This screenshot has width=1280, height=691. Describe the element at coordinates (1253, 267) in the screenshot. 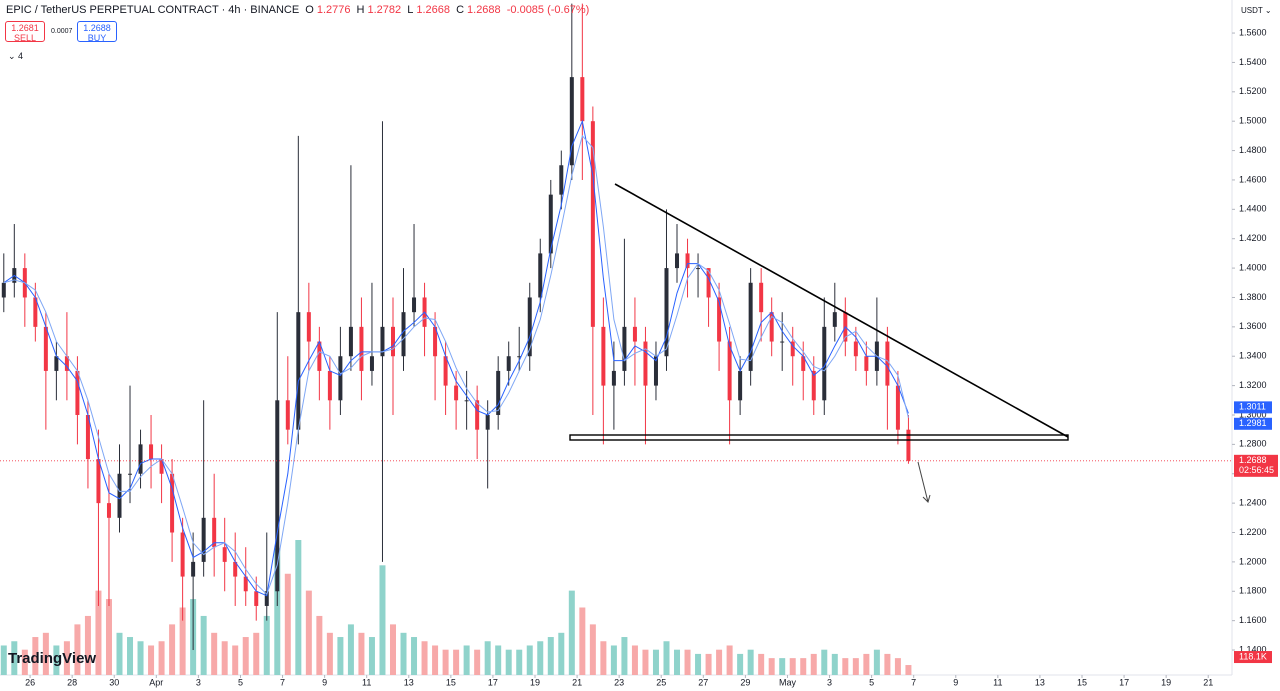

I see `y-tick-label: 1.4000` at that location.